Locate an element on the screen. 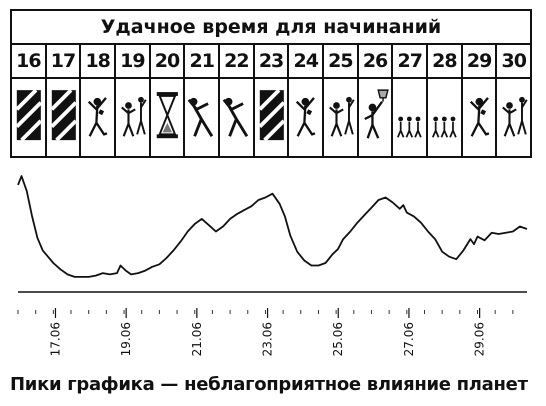 This screenshot has width=546, height=406. day-number: 16 is located at coordinates (28, 62).